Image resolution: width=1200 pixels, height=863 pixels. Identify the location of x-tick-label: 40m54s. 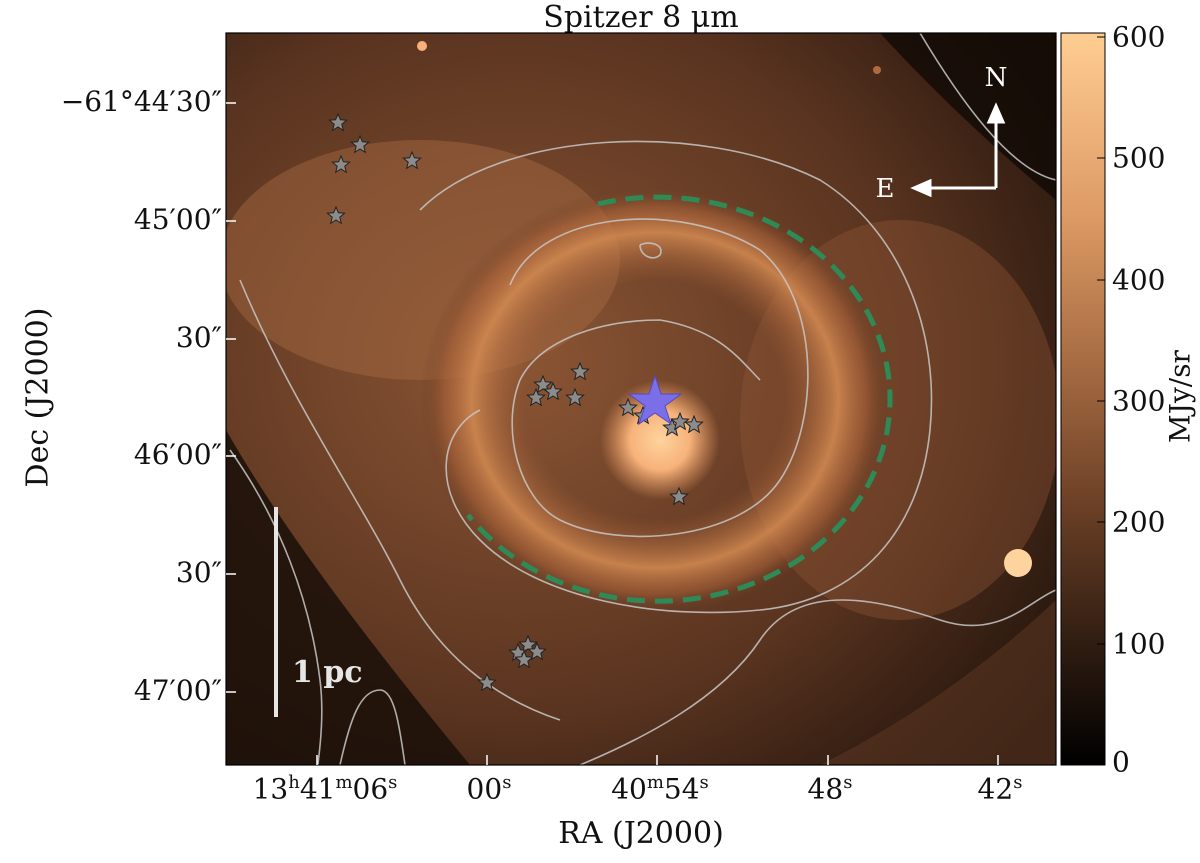
(660, 789).